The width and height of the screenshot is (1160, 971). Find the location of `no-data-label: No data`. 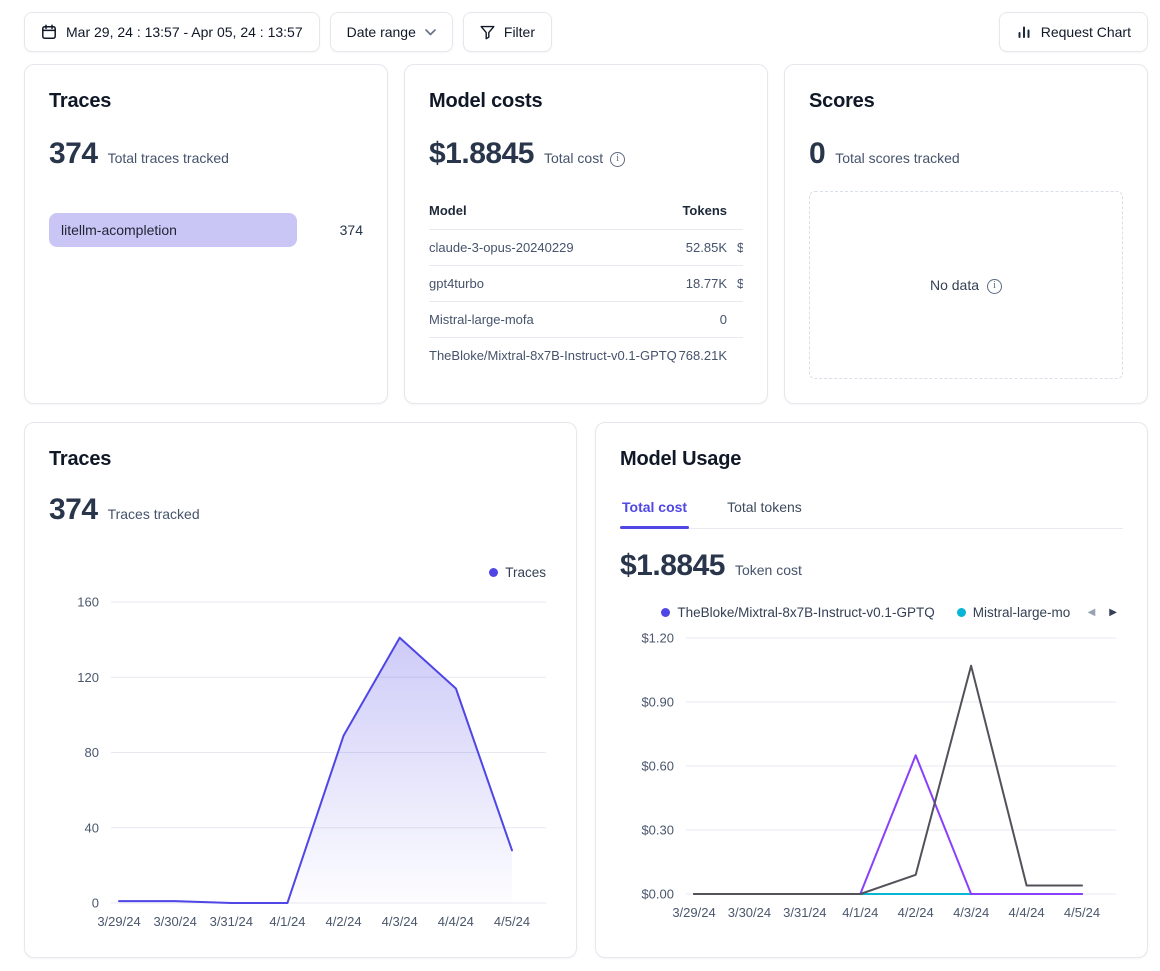

no-data-label: No data is located at coordinates (954, 285).